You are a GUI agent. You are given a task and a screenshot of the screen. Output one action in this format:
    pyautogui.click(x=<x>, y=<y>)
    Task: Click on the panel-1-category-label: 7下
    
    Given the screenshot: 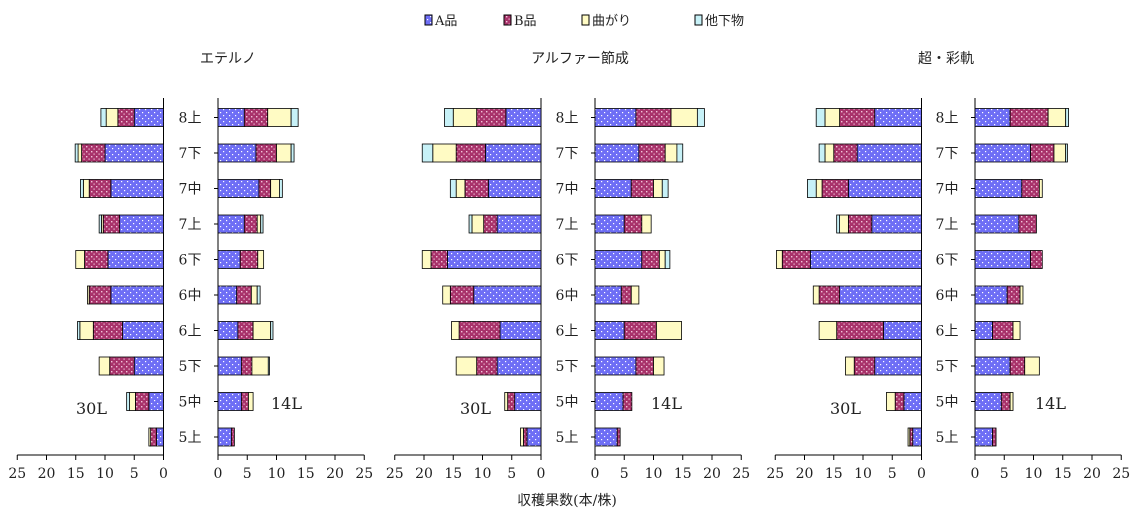 What is the action you would take?
    pyautogui.click(x=190, y=154)
    